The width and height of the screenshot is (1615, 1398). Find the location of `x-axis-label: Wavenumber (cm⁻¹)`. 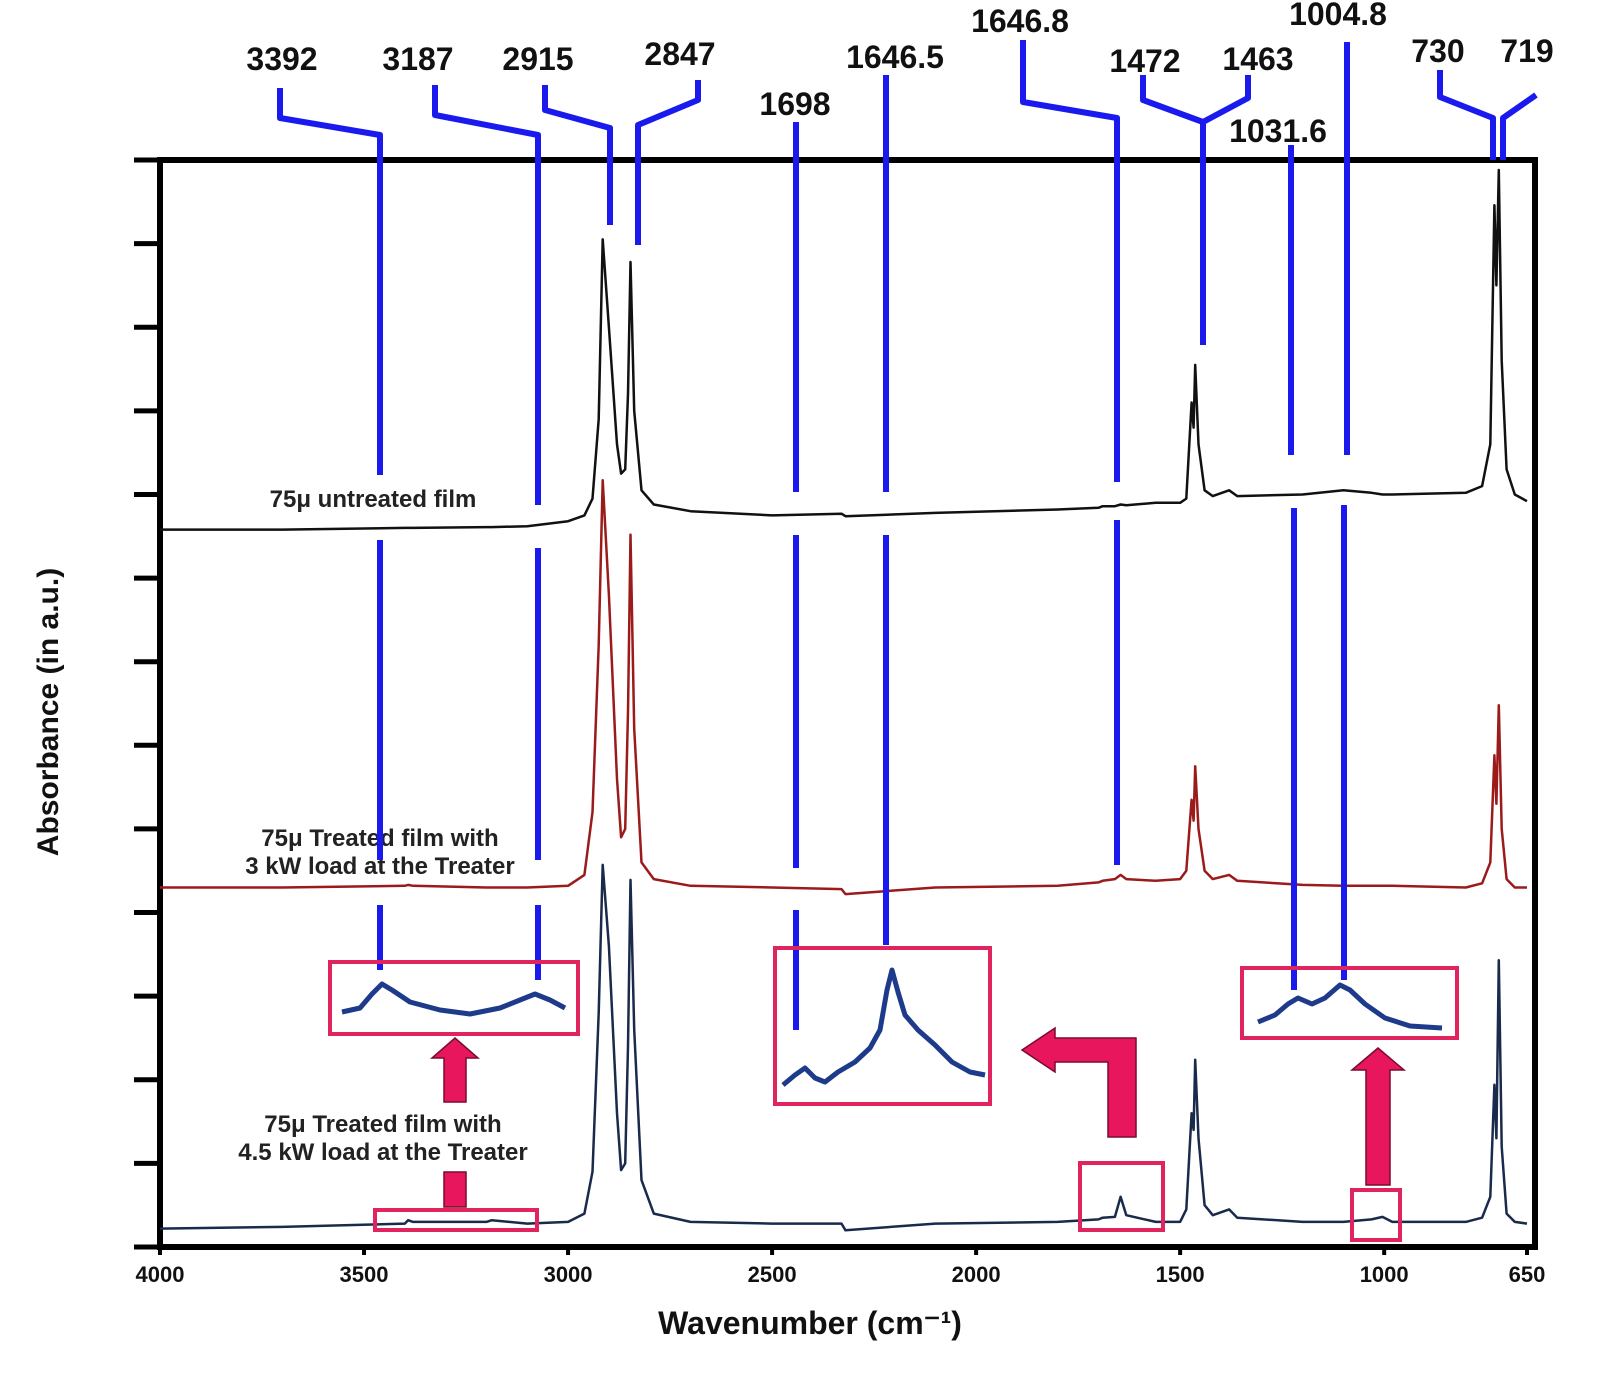

x-axis-label: Wavenumber (cm⁻¹) is located at coordinates (810, 1323).